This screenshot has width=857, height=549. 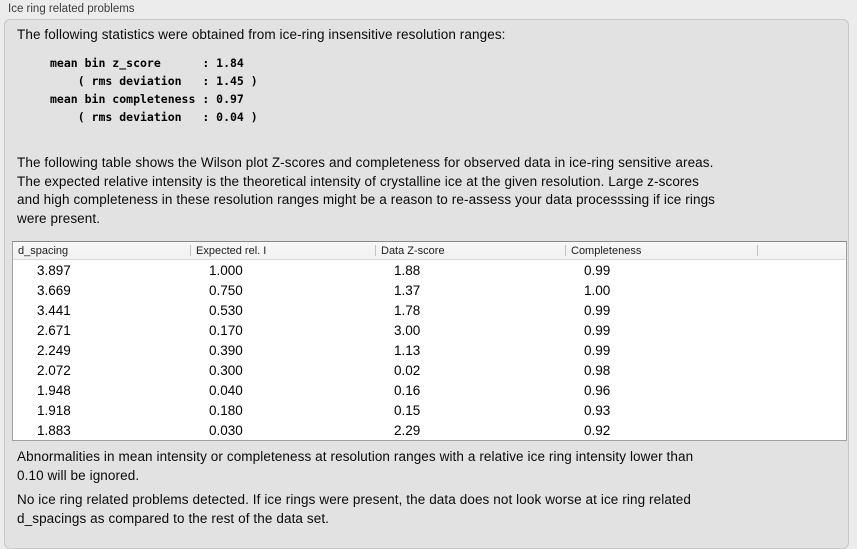 I want to click on panel-title: Ice ring related problems, so click(x=71, y=9).